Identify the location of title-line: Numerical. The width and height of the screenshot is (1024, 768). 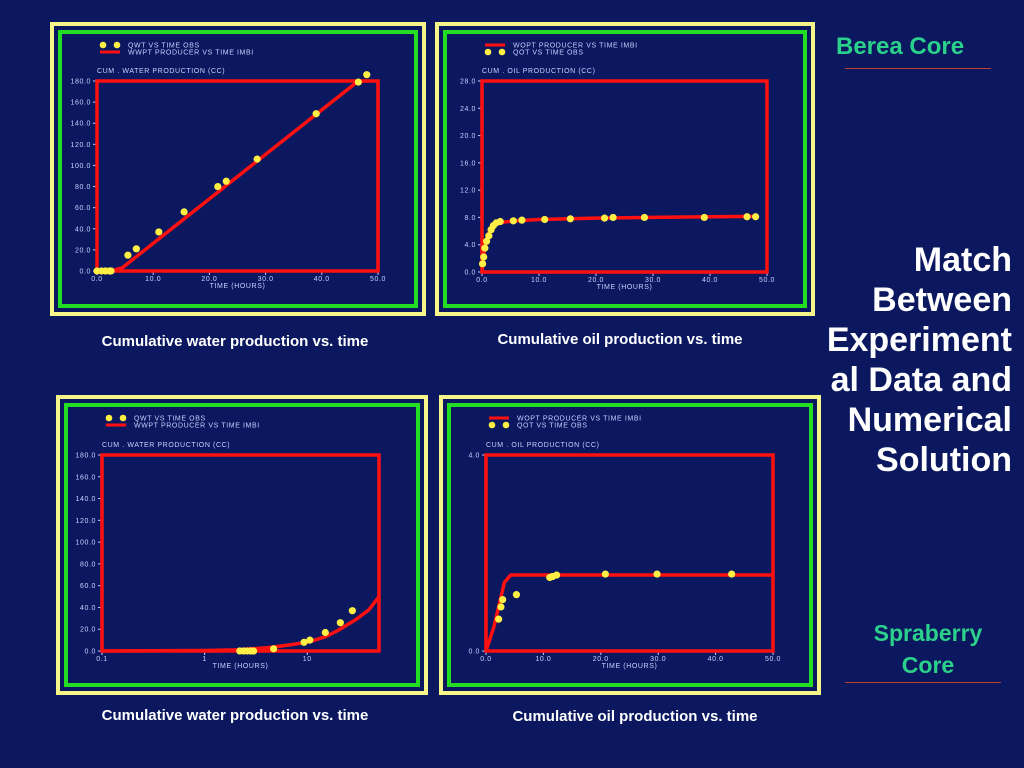
(929, 420).